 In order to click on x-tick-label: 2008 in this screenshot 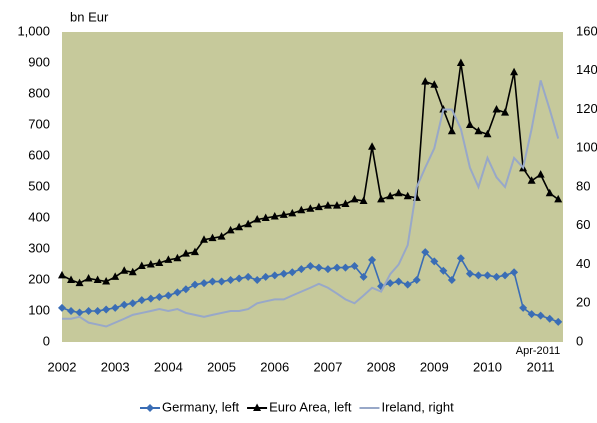, I will do `click(381, 366)`.